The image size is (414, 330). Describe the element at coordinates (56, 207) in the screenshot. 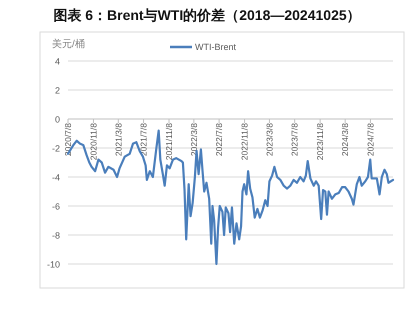

I see `y-tick-label: -6` at that location.